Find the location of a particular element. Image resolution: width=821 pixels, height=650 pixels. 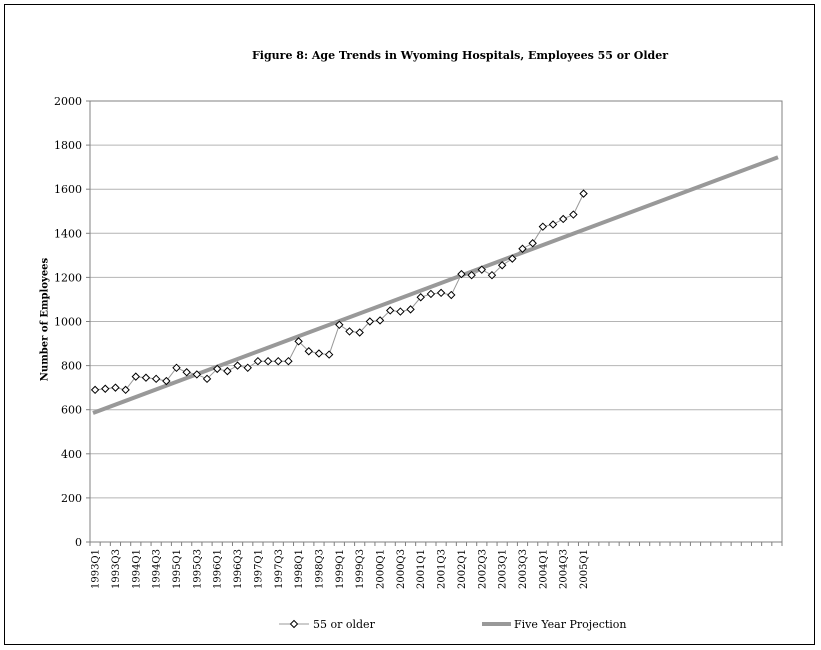

y-tick-label: 1800 is located at coordinates (68, 145).